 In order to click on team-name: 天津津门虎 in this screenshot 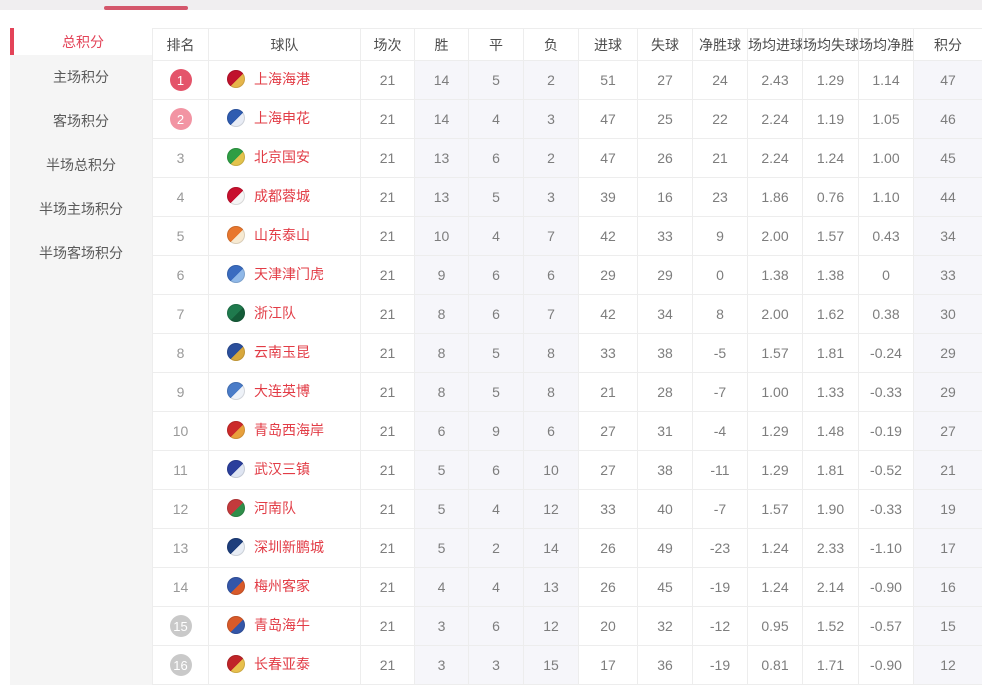, I will do `click(289, 274)`.